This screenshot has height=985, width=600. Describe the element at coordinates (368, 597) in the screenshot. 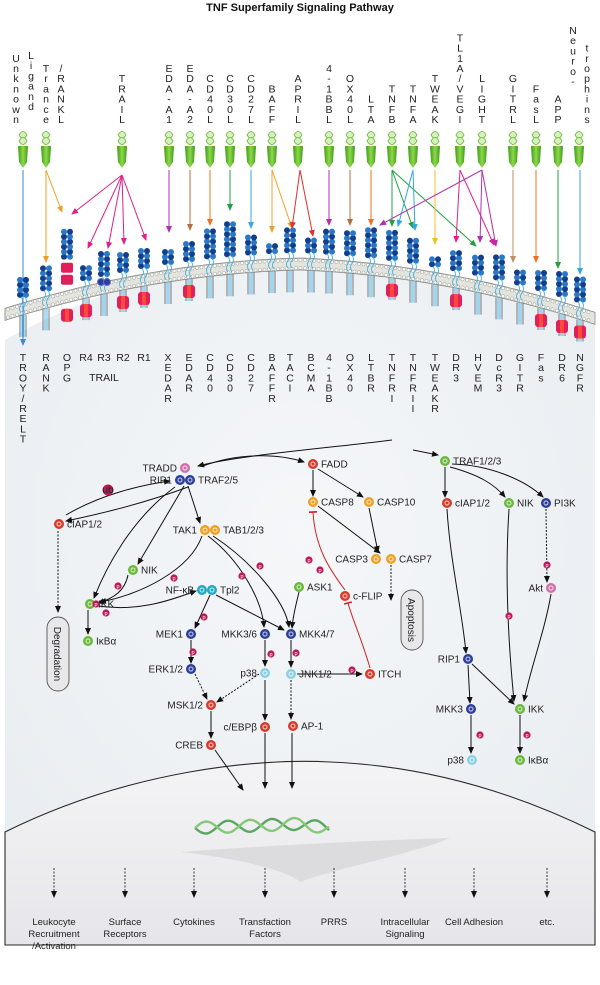

I see `node-label-cflip: c-FLIP` at that location.